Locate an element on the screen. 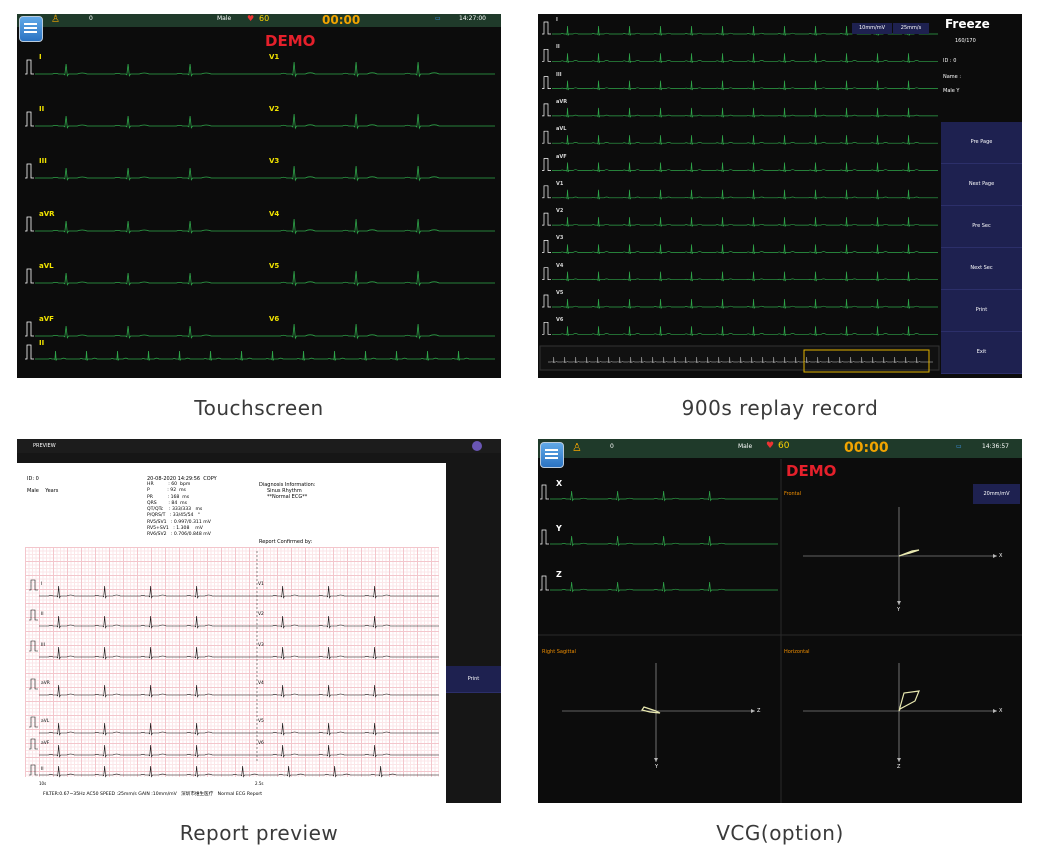 Image resolution: width=1047 pixels, height=867 pixels. pre-page-button: Pre Page is located at coordinates (981, 143).